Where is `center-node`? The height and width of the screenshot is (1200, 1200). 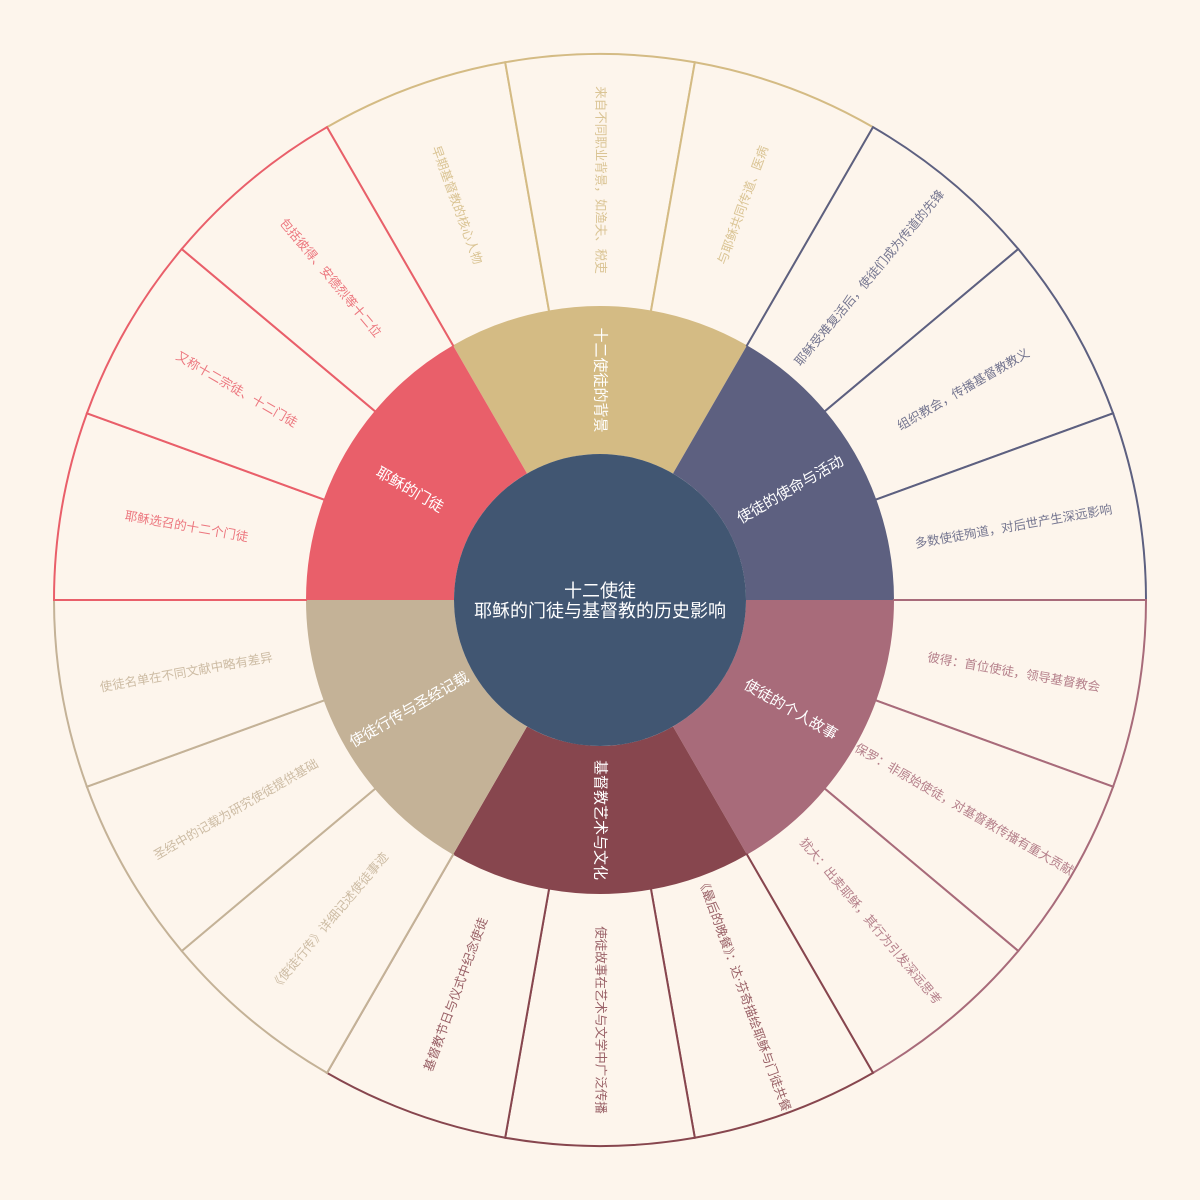
center-node is located at coordinates (600, 600).